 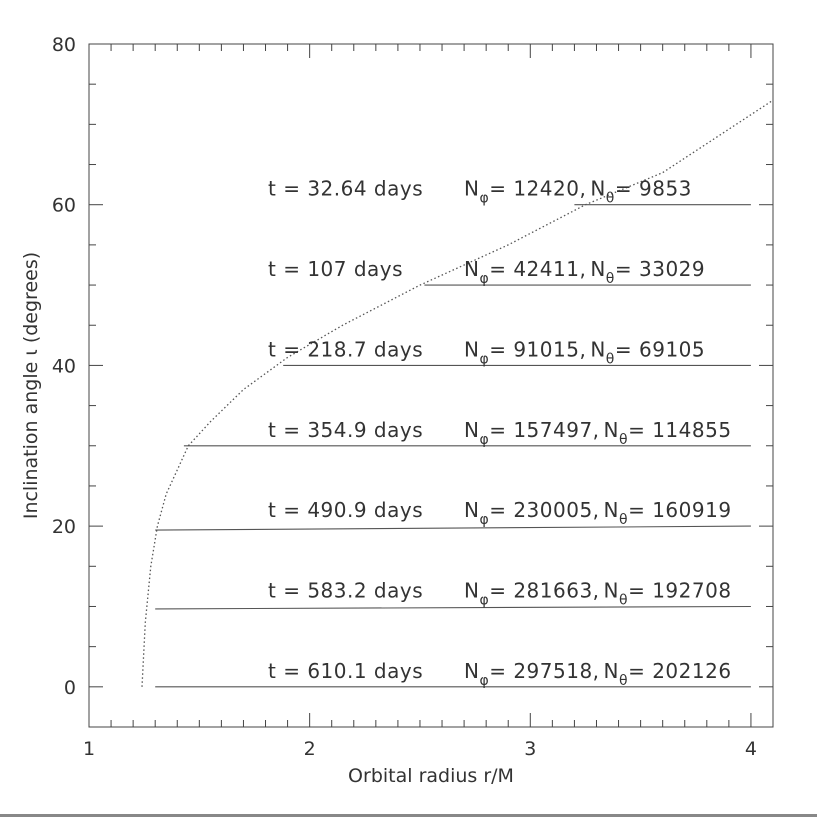 What do you see at coordinates (647, 352) in the screenshot?
I see `annotation-ntheta: Nθ= 69105` at bounding box center [647, 352].